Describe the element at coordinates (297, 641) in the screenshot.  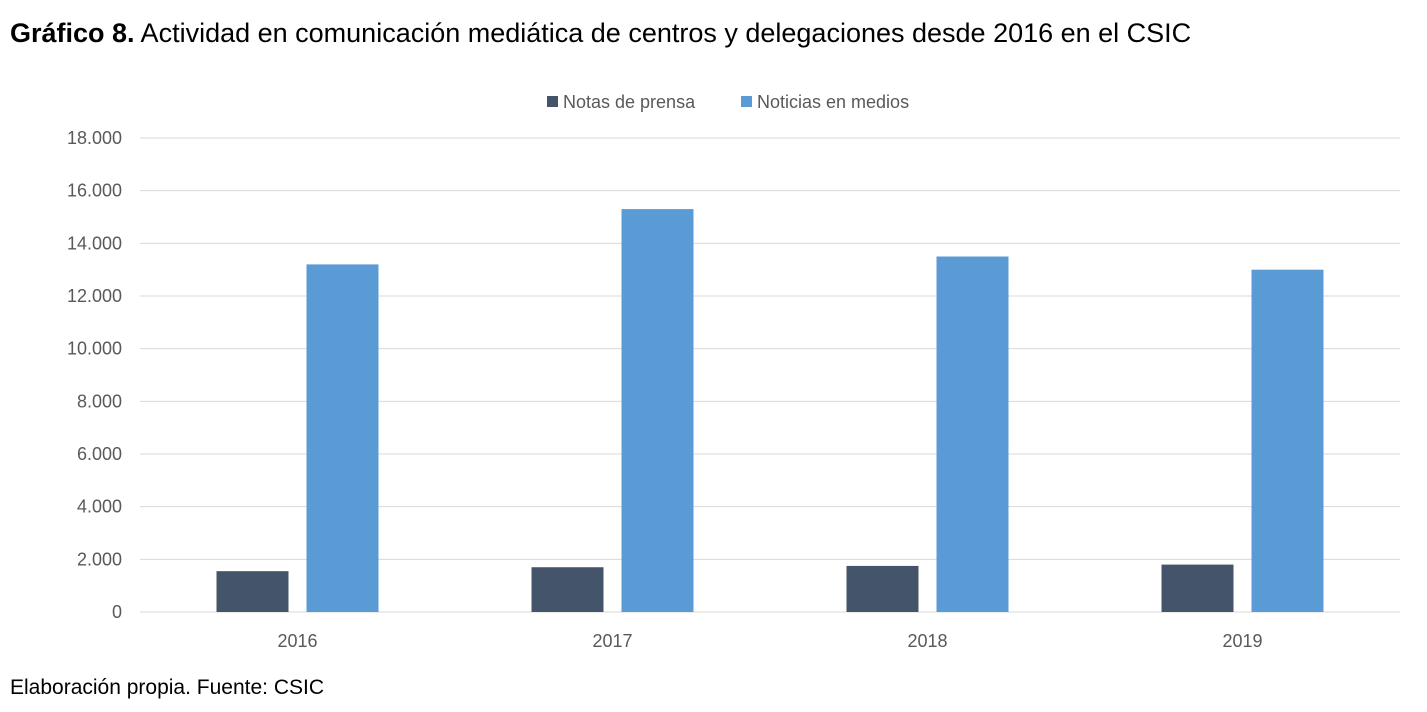
I see `x-tick-label: 2016` at that location.